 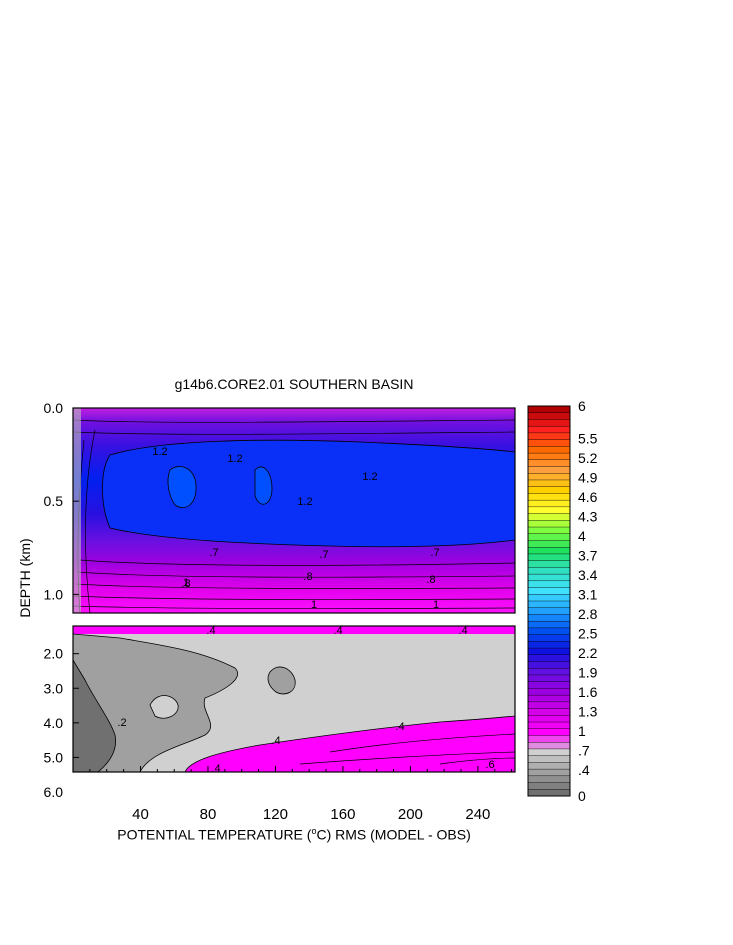 I want to click on colorbar-label: 0, so click(x=582, y=796).